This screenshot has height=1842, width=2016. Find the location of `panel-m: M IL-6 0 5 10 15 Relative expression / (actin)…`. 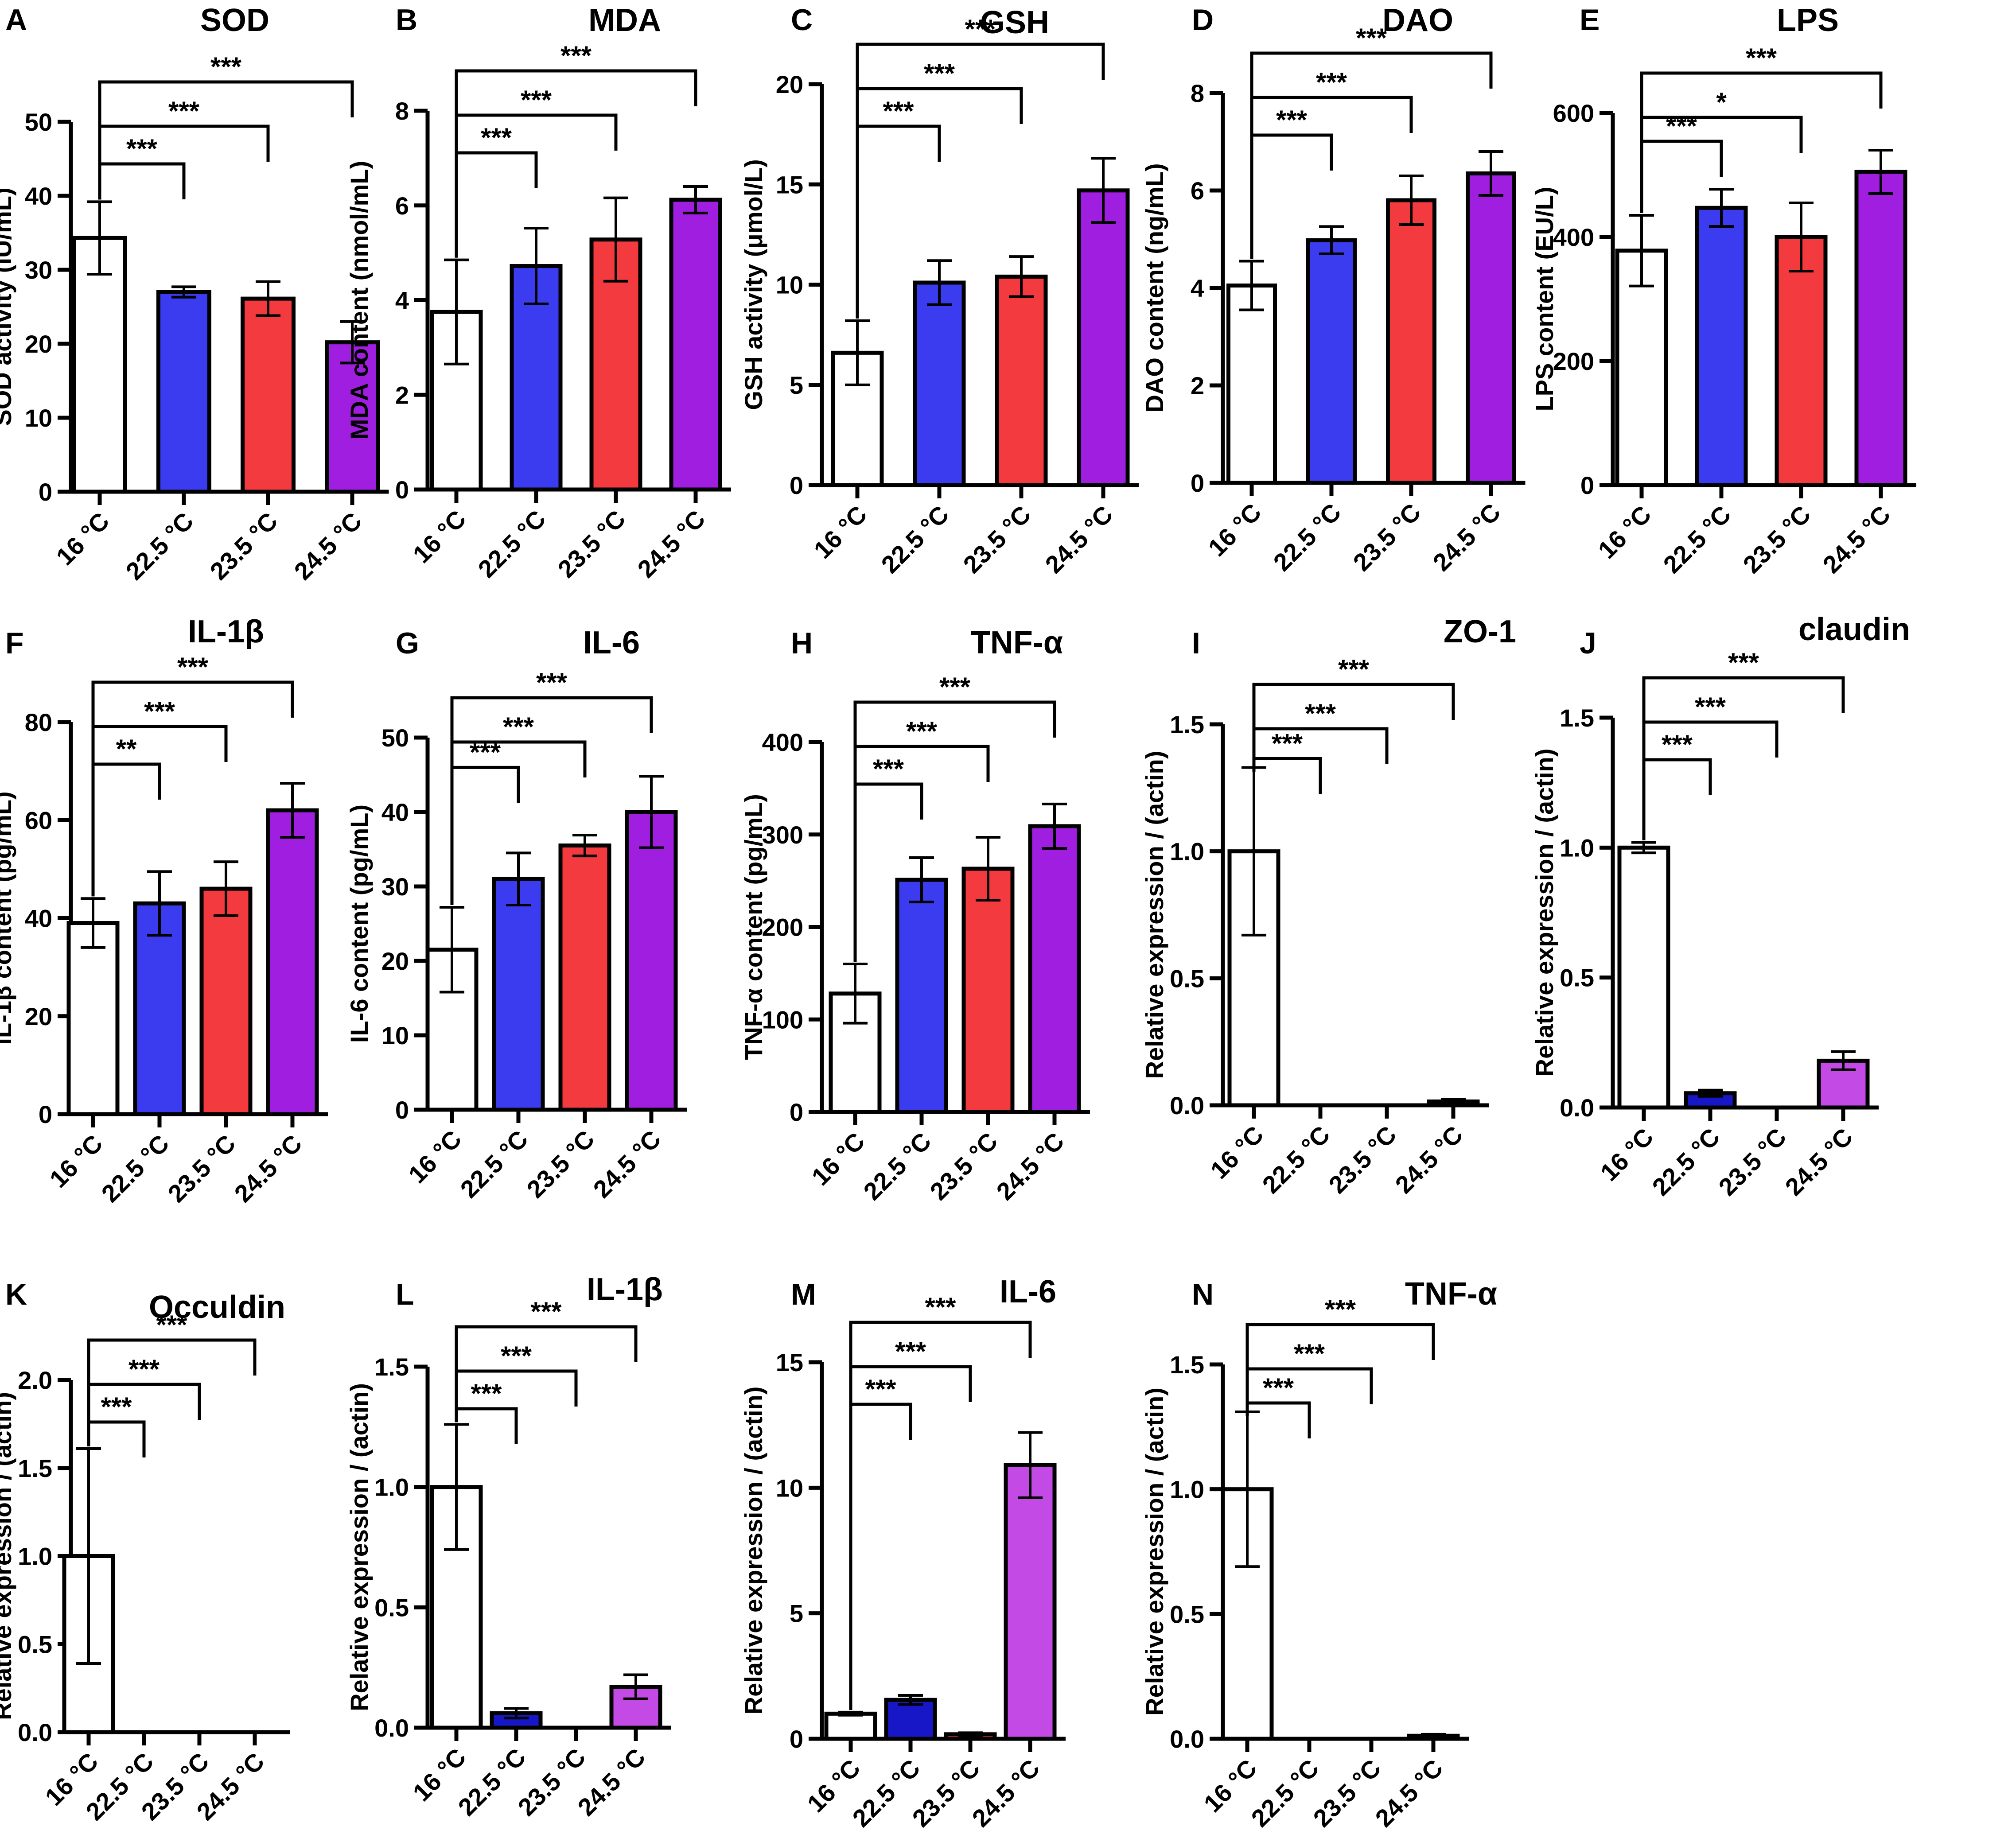

panel-m: M IL-6 0 5 10 15 Relative expression / (actin)… is located at coordinates (903, 1553).